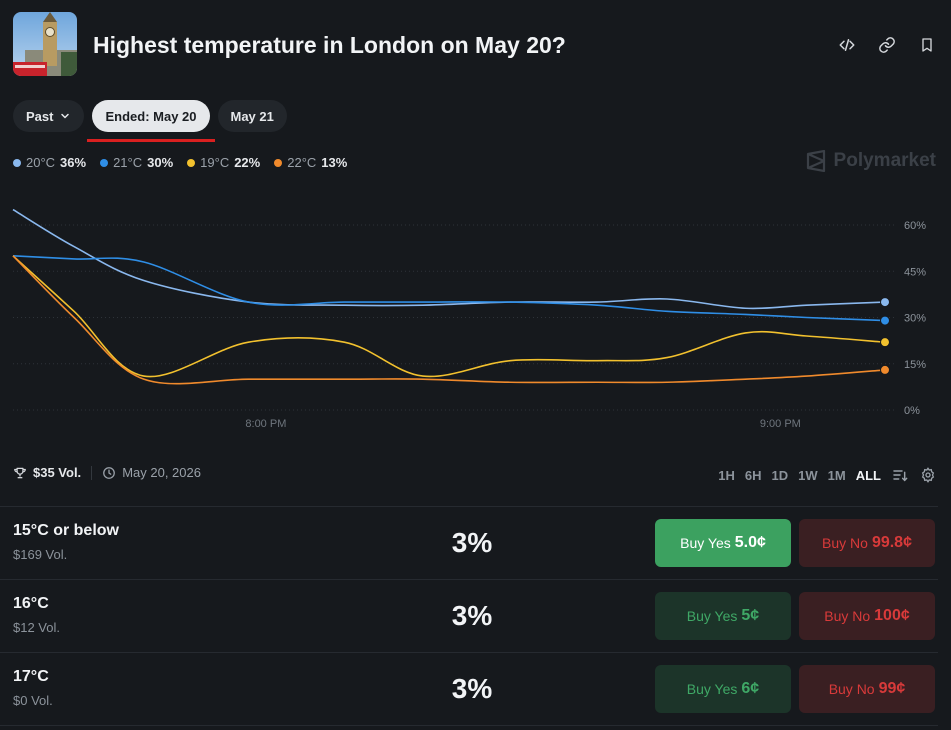 This screenshot has height=730, width=951. Describe the element at coordinates (726, 475) in the screenshot. I see `range-1h: 1H` at that location.